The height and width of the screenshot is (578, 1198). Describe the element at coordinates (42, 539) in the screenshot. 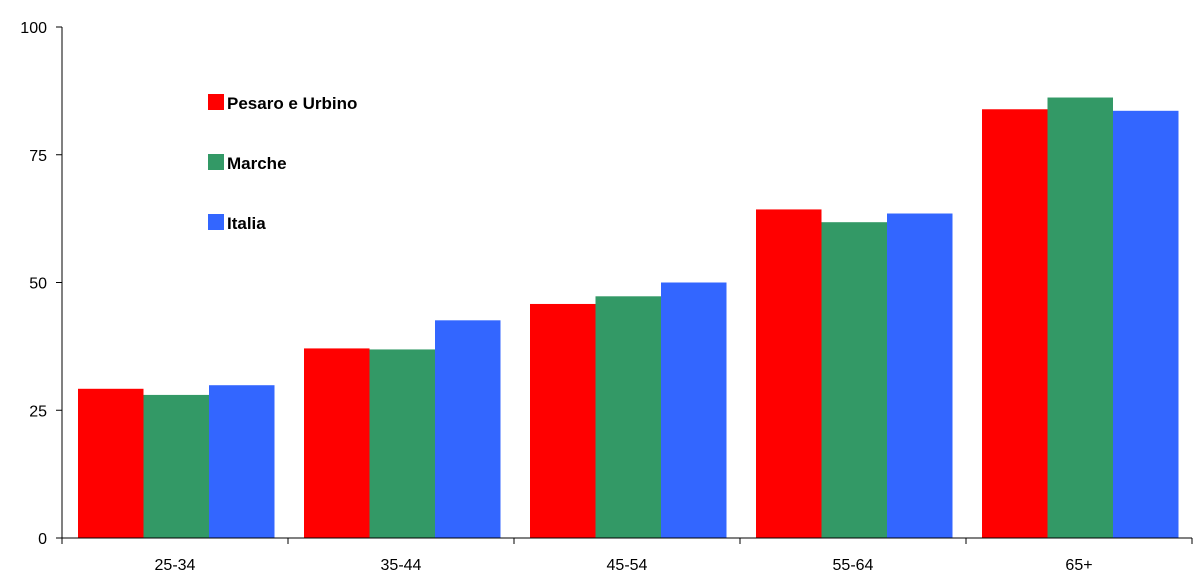

I see `y-tick-label: 0` at that location.